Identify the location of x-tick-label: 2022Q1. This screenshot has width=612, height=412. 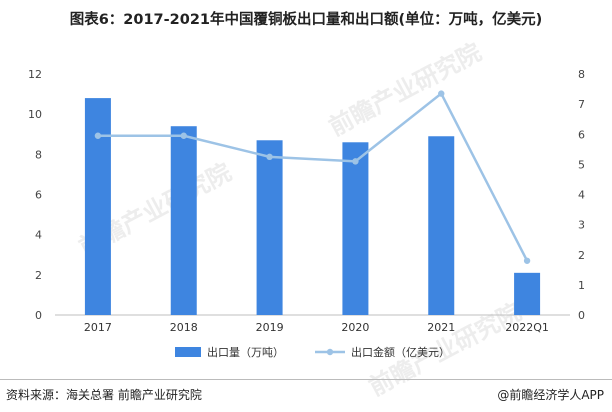
(527, 327).